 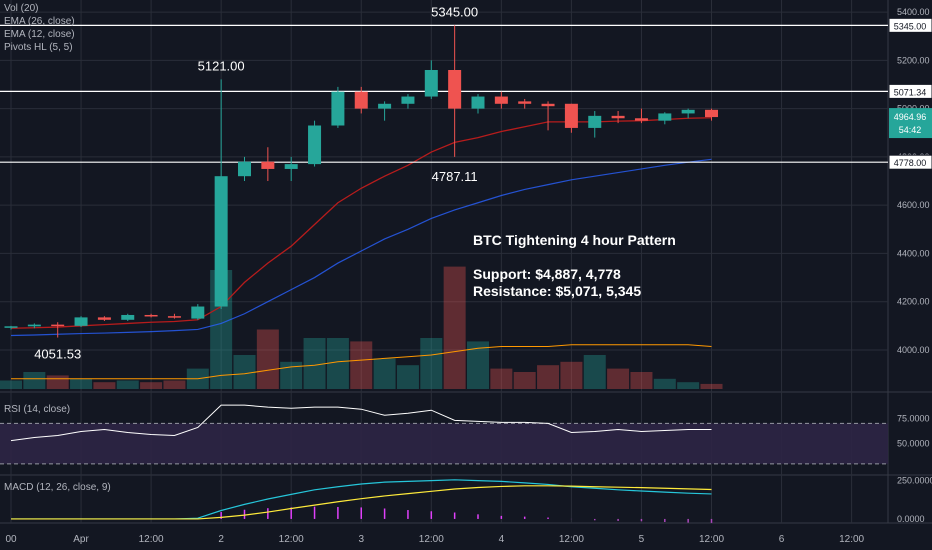 What do you see at coordinates (57, 354) in the screenshot?
I see `pivot-label: 4051.53` at bounding box center [57, 354].